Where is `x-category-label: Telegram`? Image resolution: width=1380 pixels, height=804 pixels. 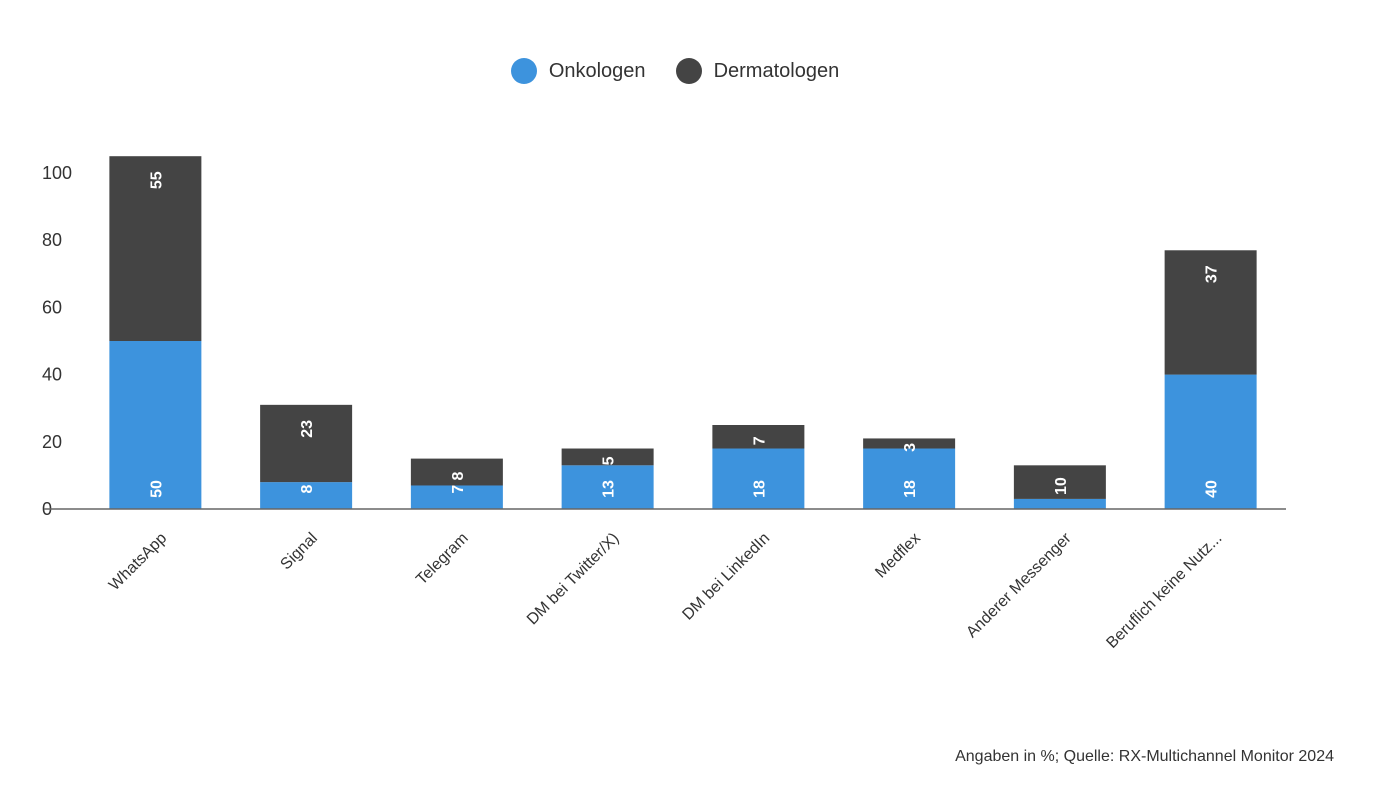
x-category-label: Telegram is located at coordinates (442, 559).